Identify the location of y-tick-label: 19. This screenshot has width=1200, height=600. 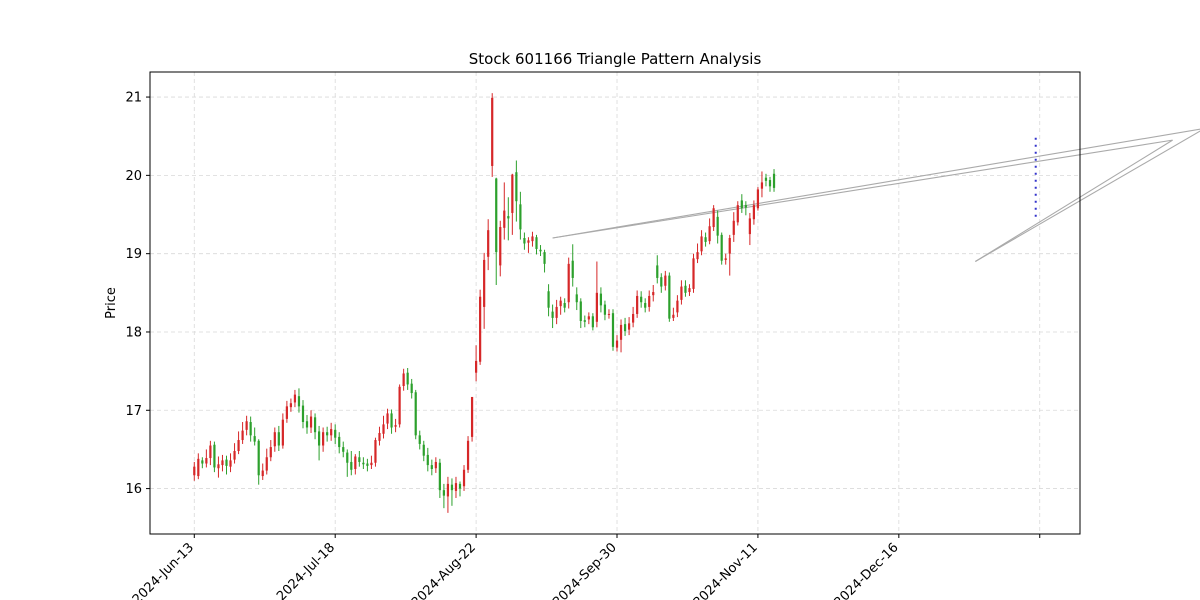
(133, 254).